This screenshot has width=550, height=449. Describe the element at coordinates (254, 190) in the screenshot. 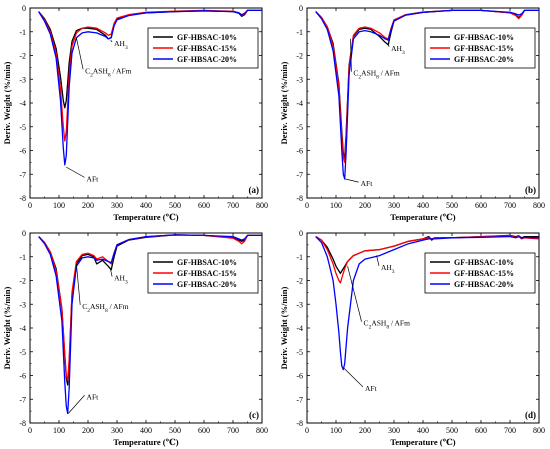

I see `panel-label: (a)` at that location.